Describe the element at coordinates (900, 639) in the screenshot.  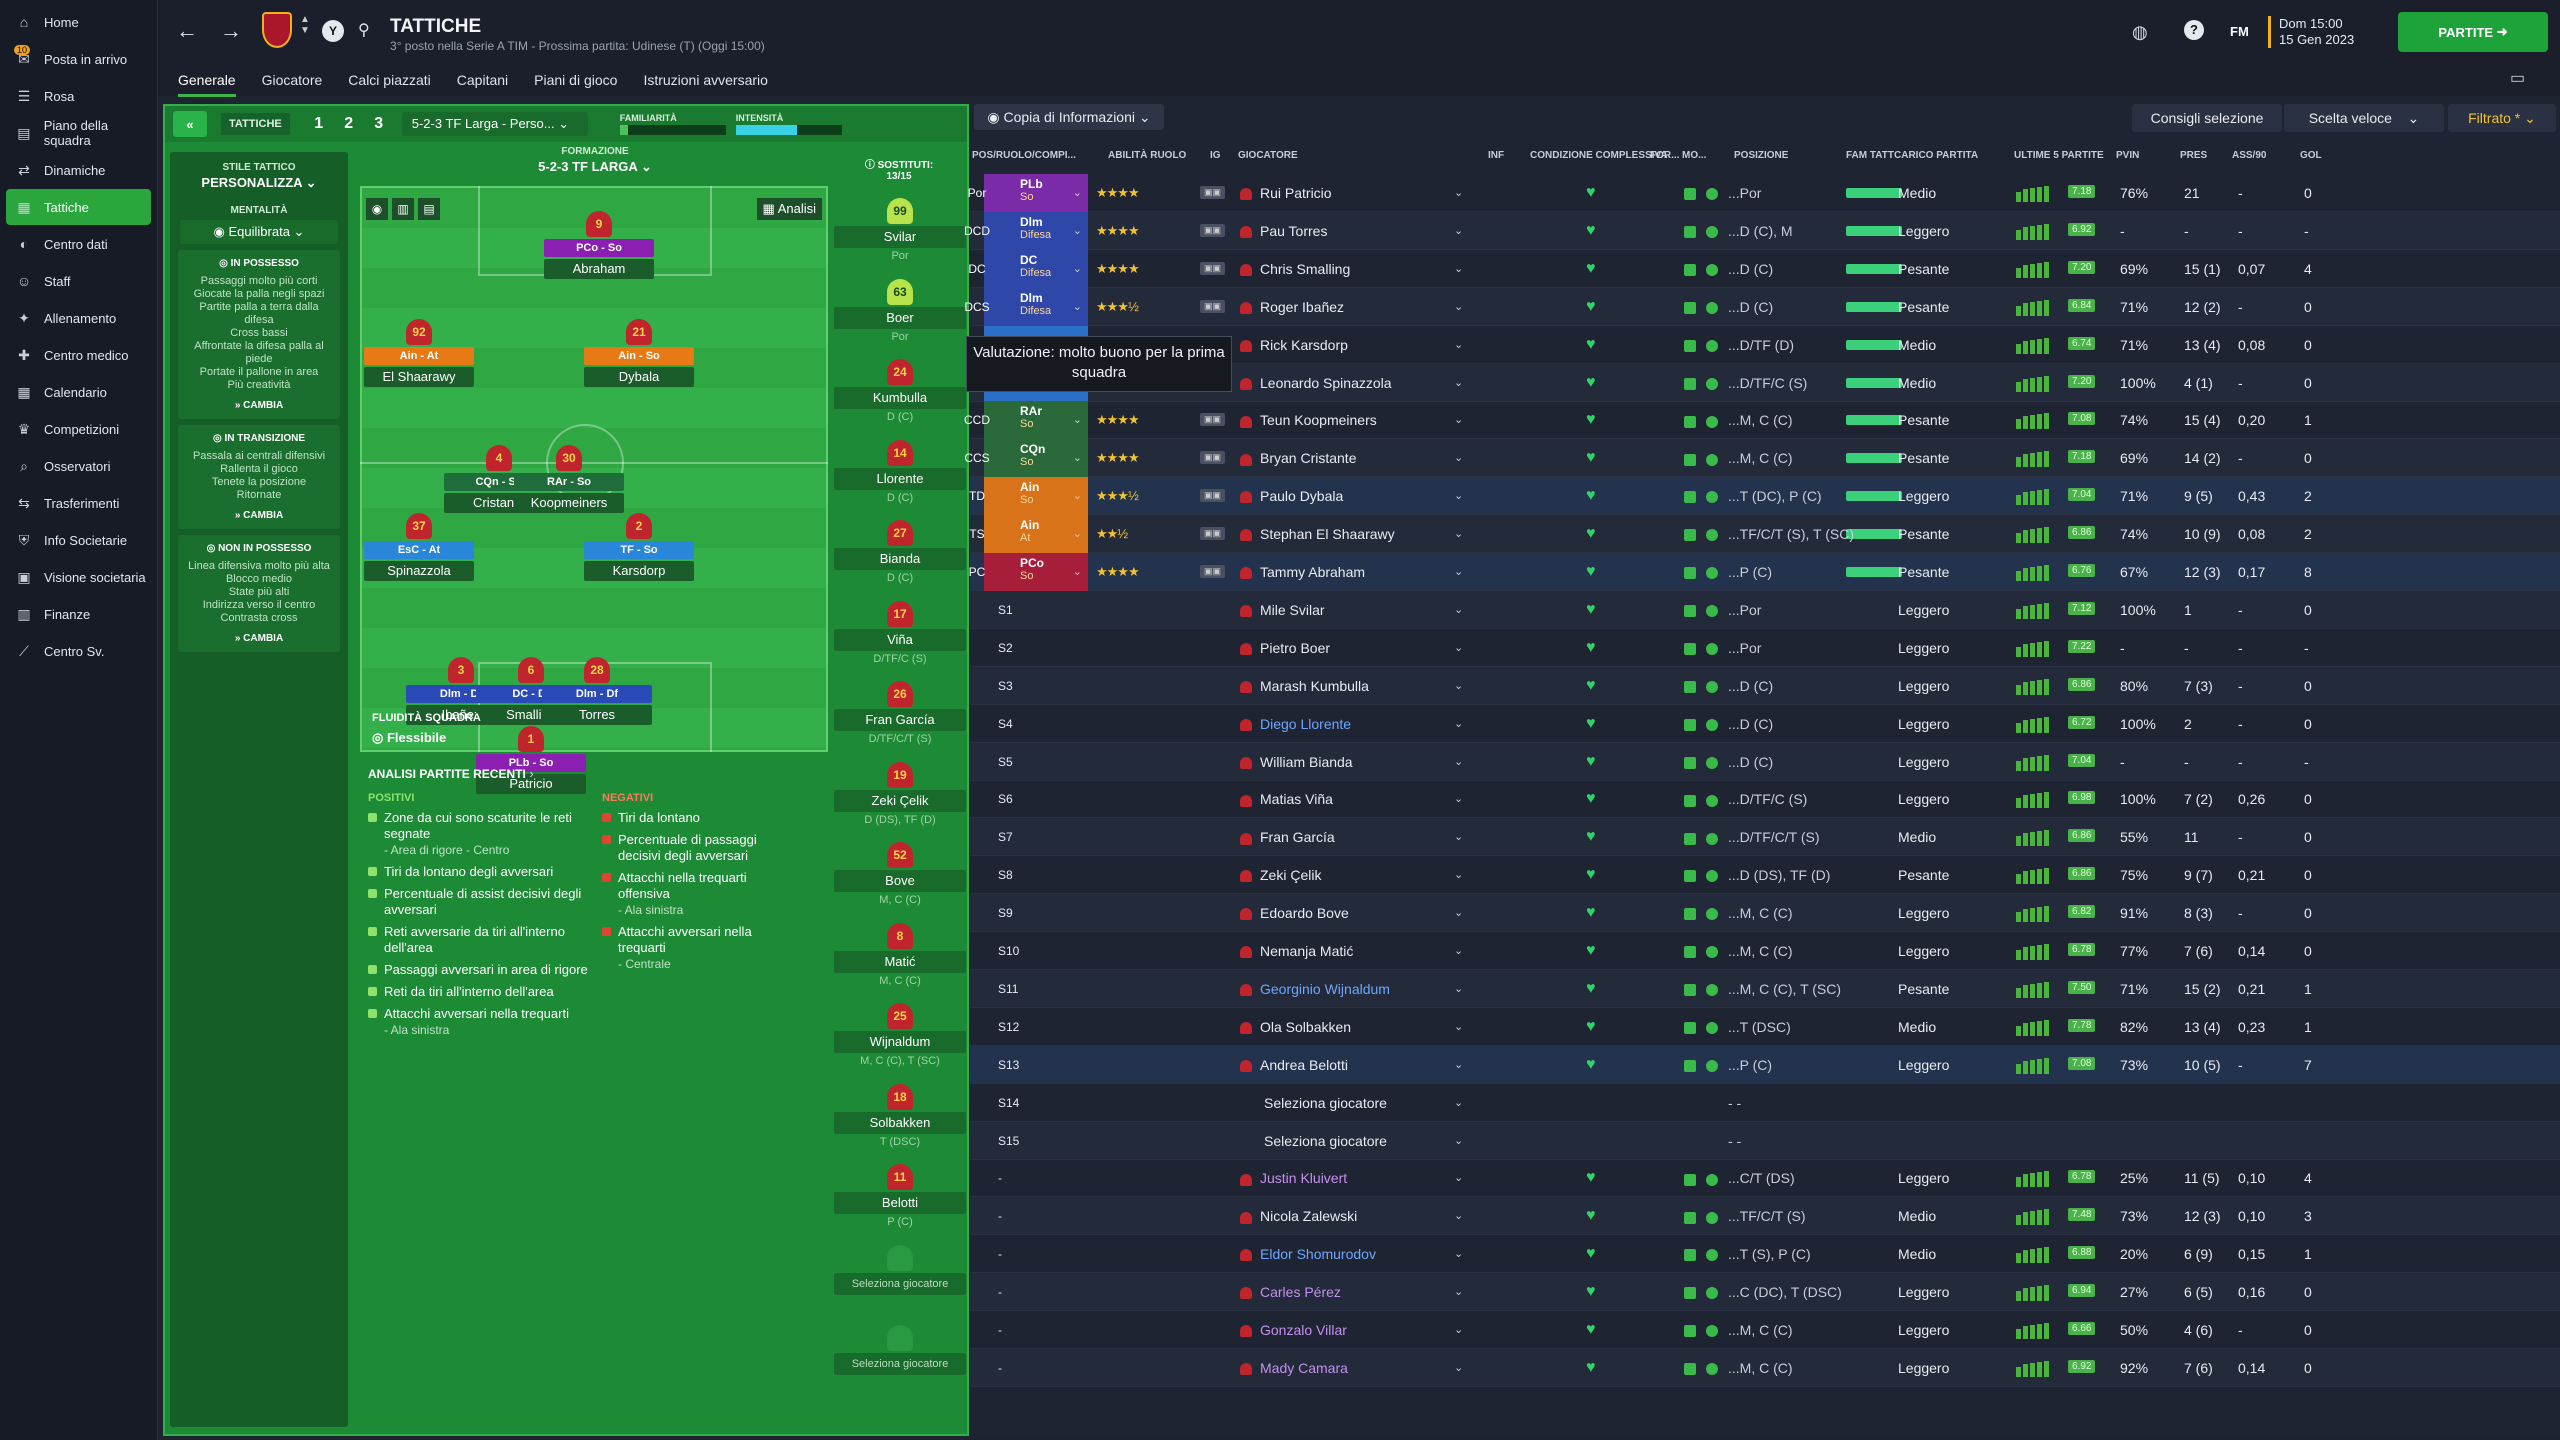
I see `sub-name: Viña` at that location.